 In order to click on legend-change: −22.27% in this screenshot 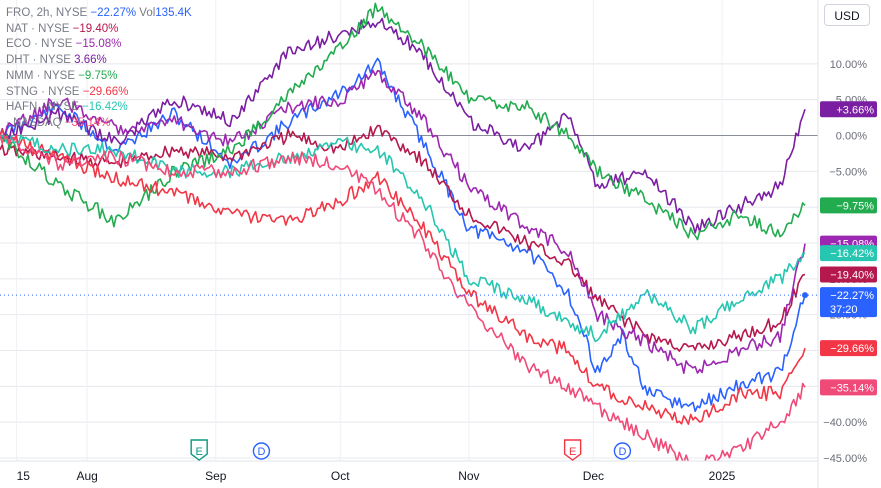, I will do `click(113, 13)`.